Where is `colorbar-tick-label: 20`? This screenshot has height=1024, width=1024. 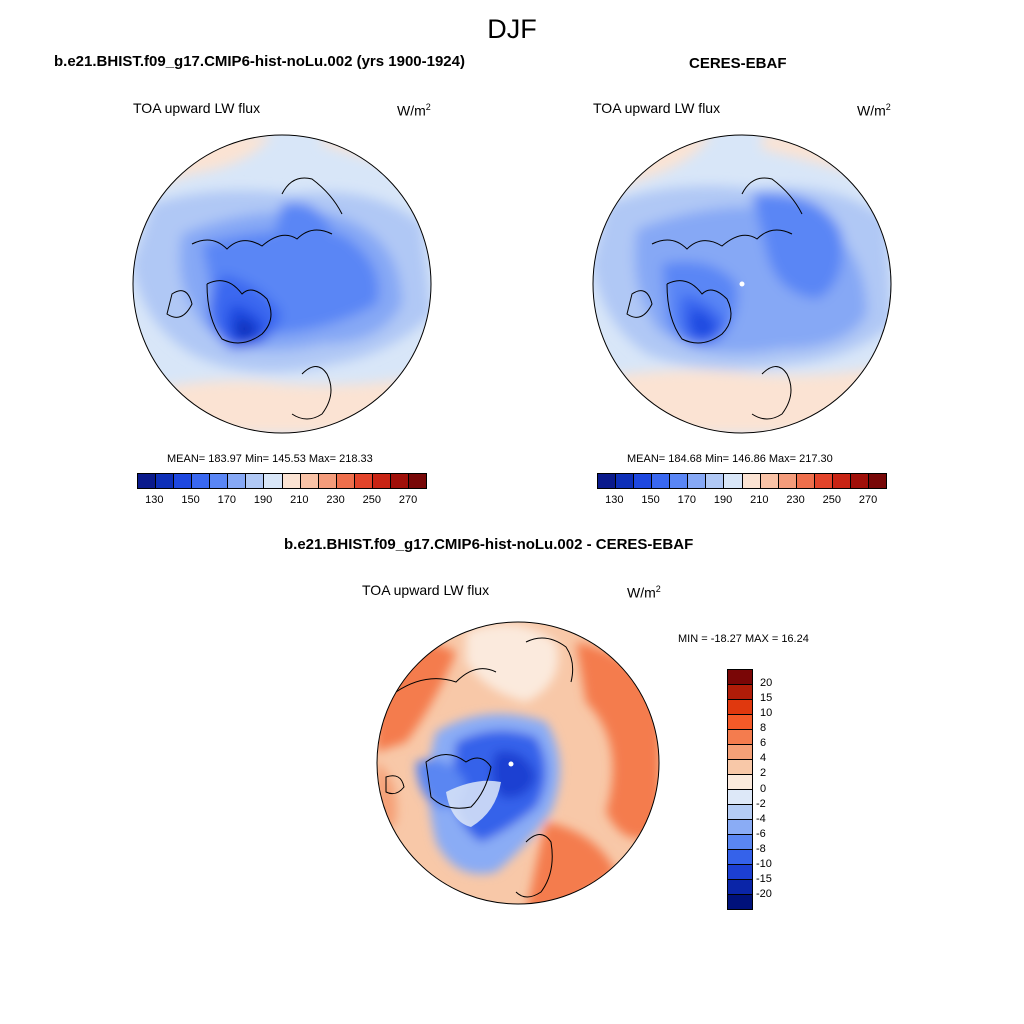
colorbar-tick-label: 20 is located at coordinates (766, 683).